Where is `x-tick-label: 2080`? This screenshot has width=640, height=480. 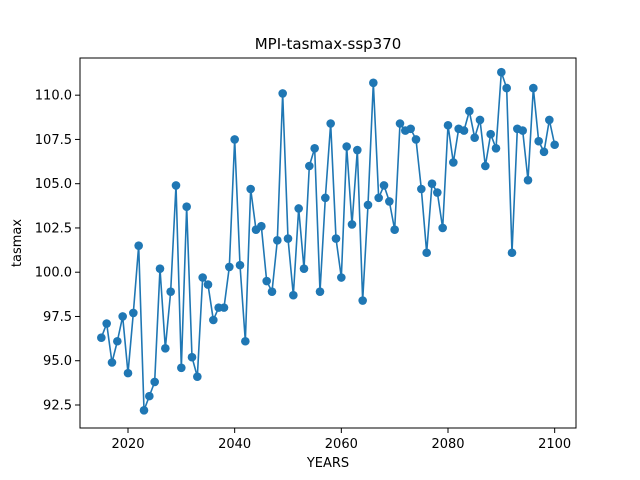 x-tick-label: 2080 is located at coordinates (447, 444).